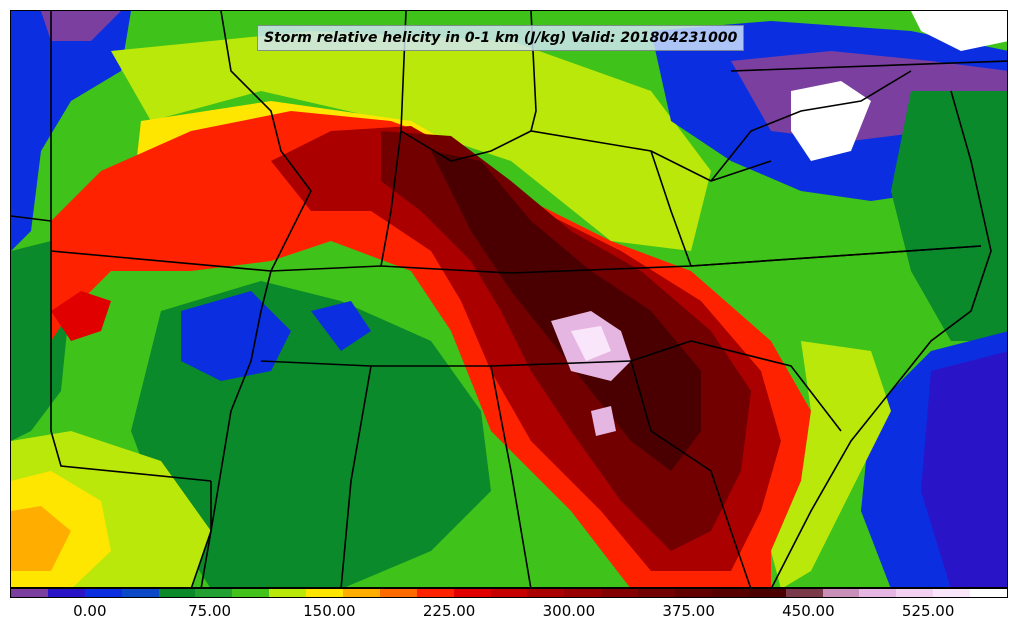 This screenshot has width=1018, height=633. Describe the element at coordinates (691, 473) in the screenshot. I see `boundary-ga-sc` at that location.